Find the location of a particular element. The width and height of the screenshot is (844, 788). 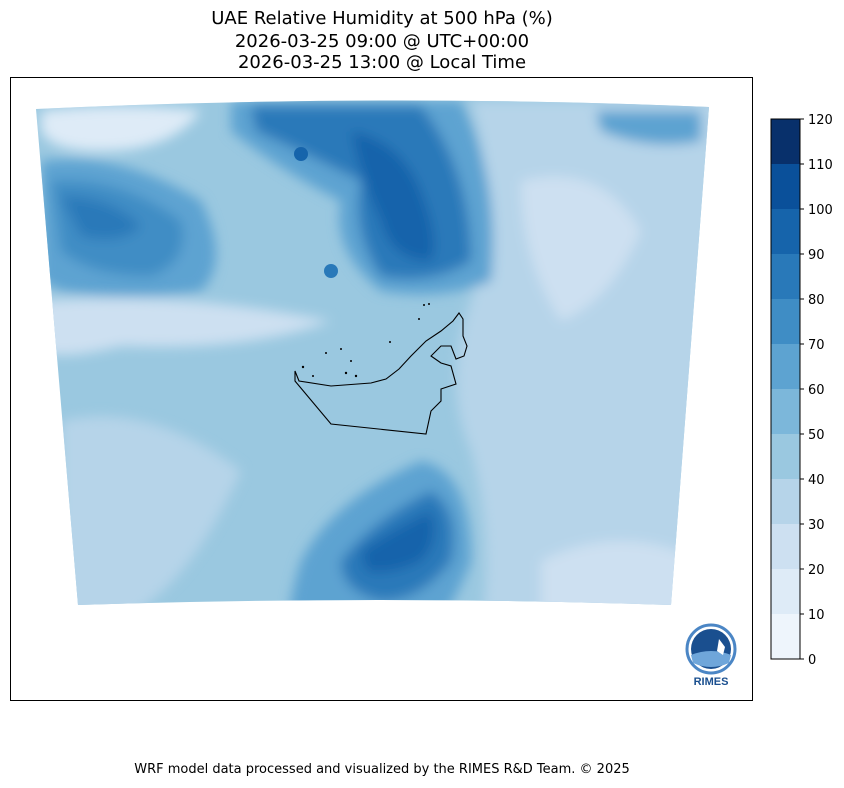

colorbar-tick-label: 70 is located at coordinates (816, 345).